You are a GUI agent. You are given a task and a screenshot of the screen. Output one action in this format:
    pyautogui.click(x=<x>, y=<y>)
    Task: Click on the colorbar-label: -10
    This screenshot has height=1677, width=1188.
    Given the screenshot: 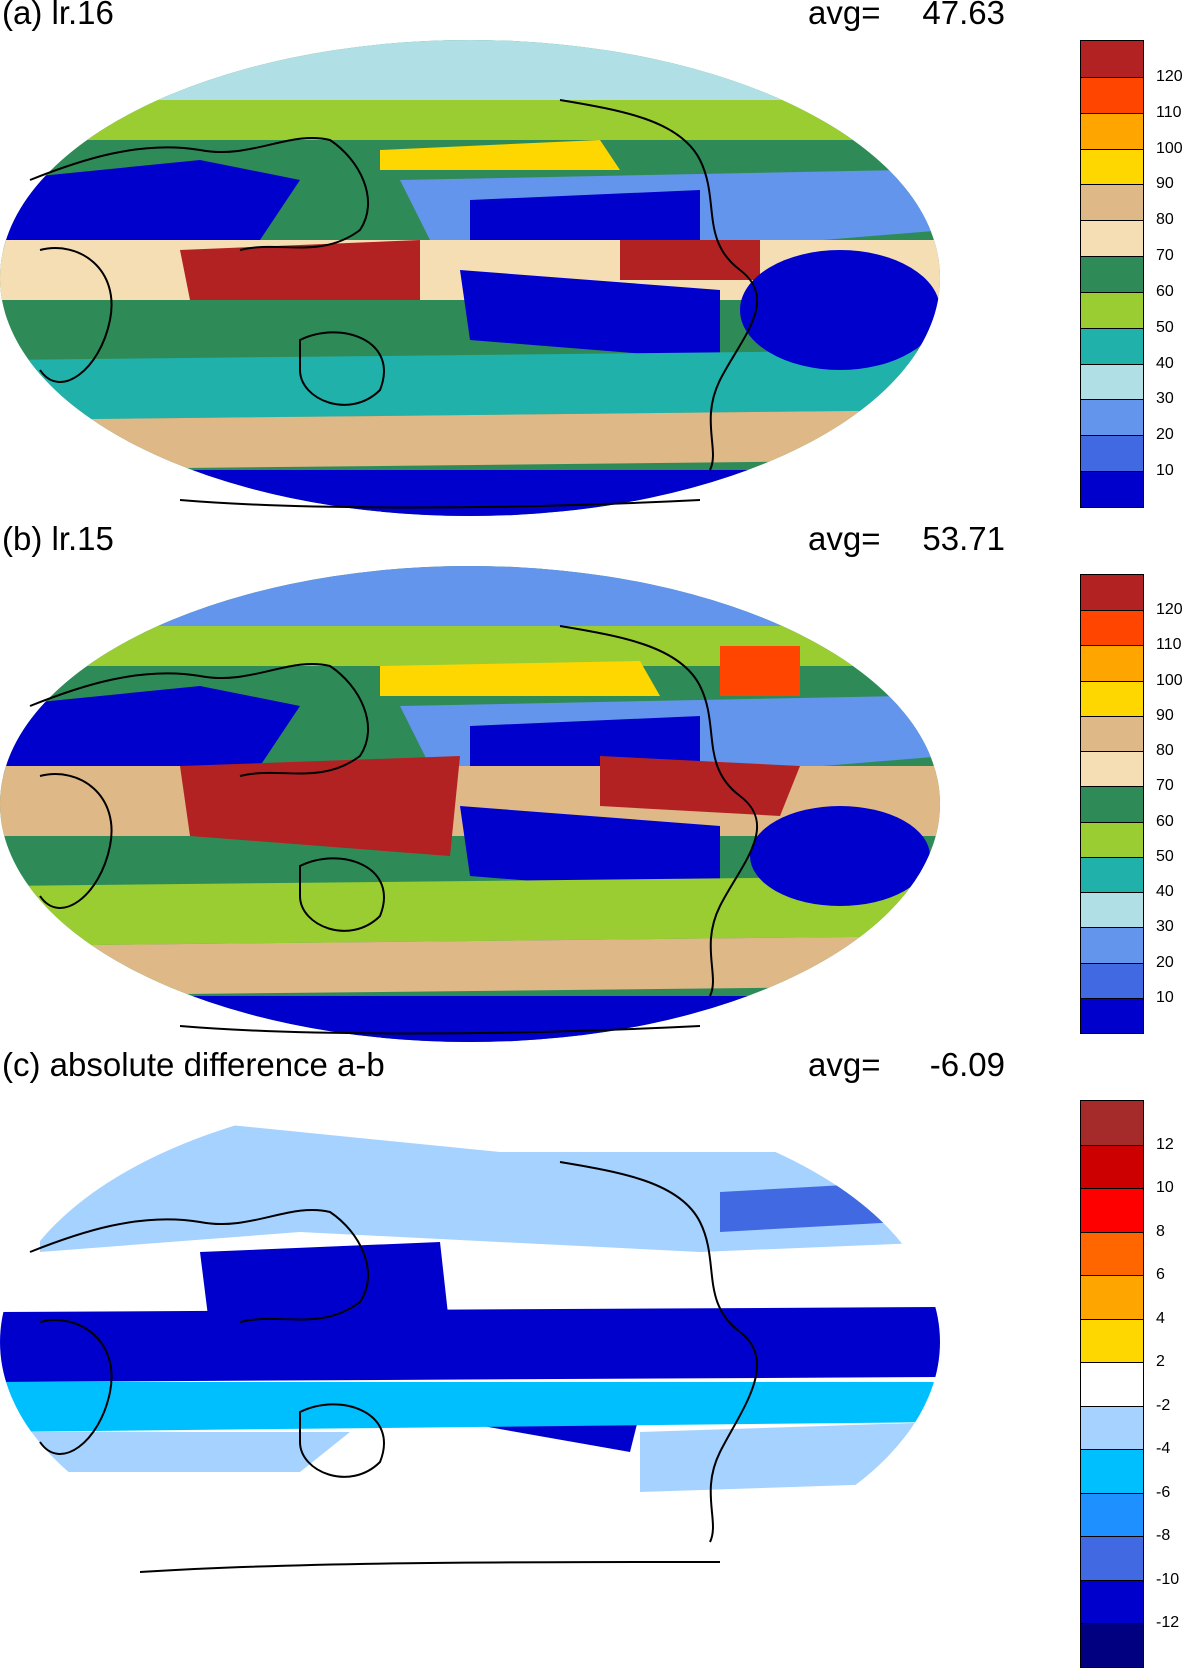 What is the action you would take?
    pyautogui.click(x=1168, y=1579)
    